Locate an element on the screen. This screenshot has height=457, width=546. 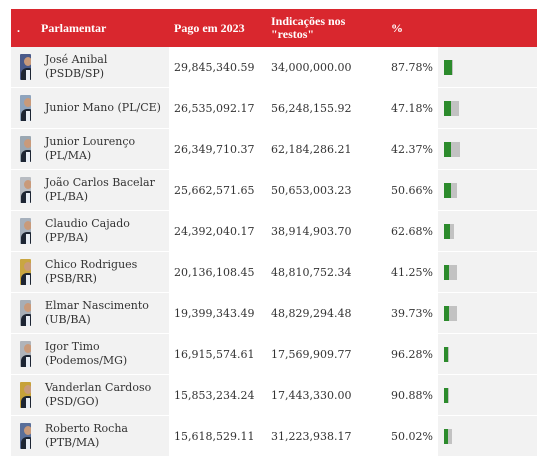
parlamentar-name: João Carlos Bacelar (PL/BA) is located at coordinates (100, 190).